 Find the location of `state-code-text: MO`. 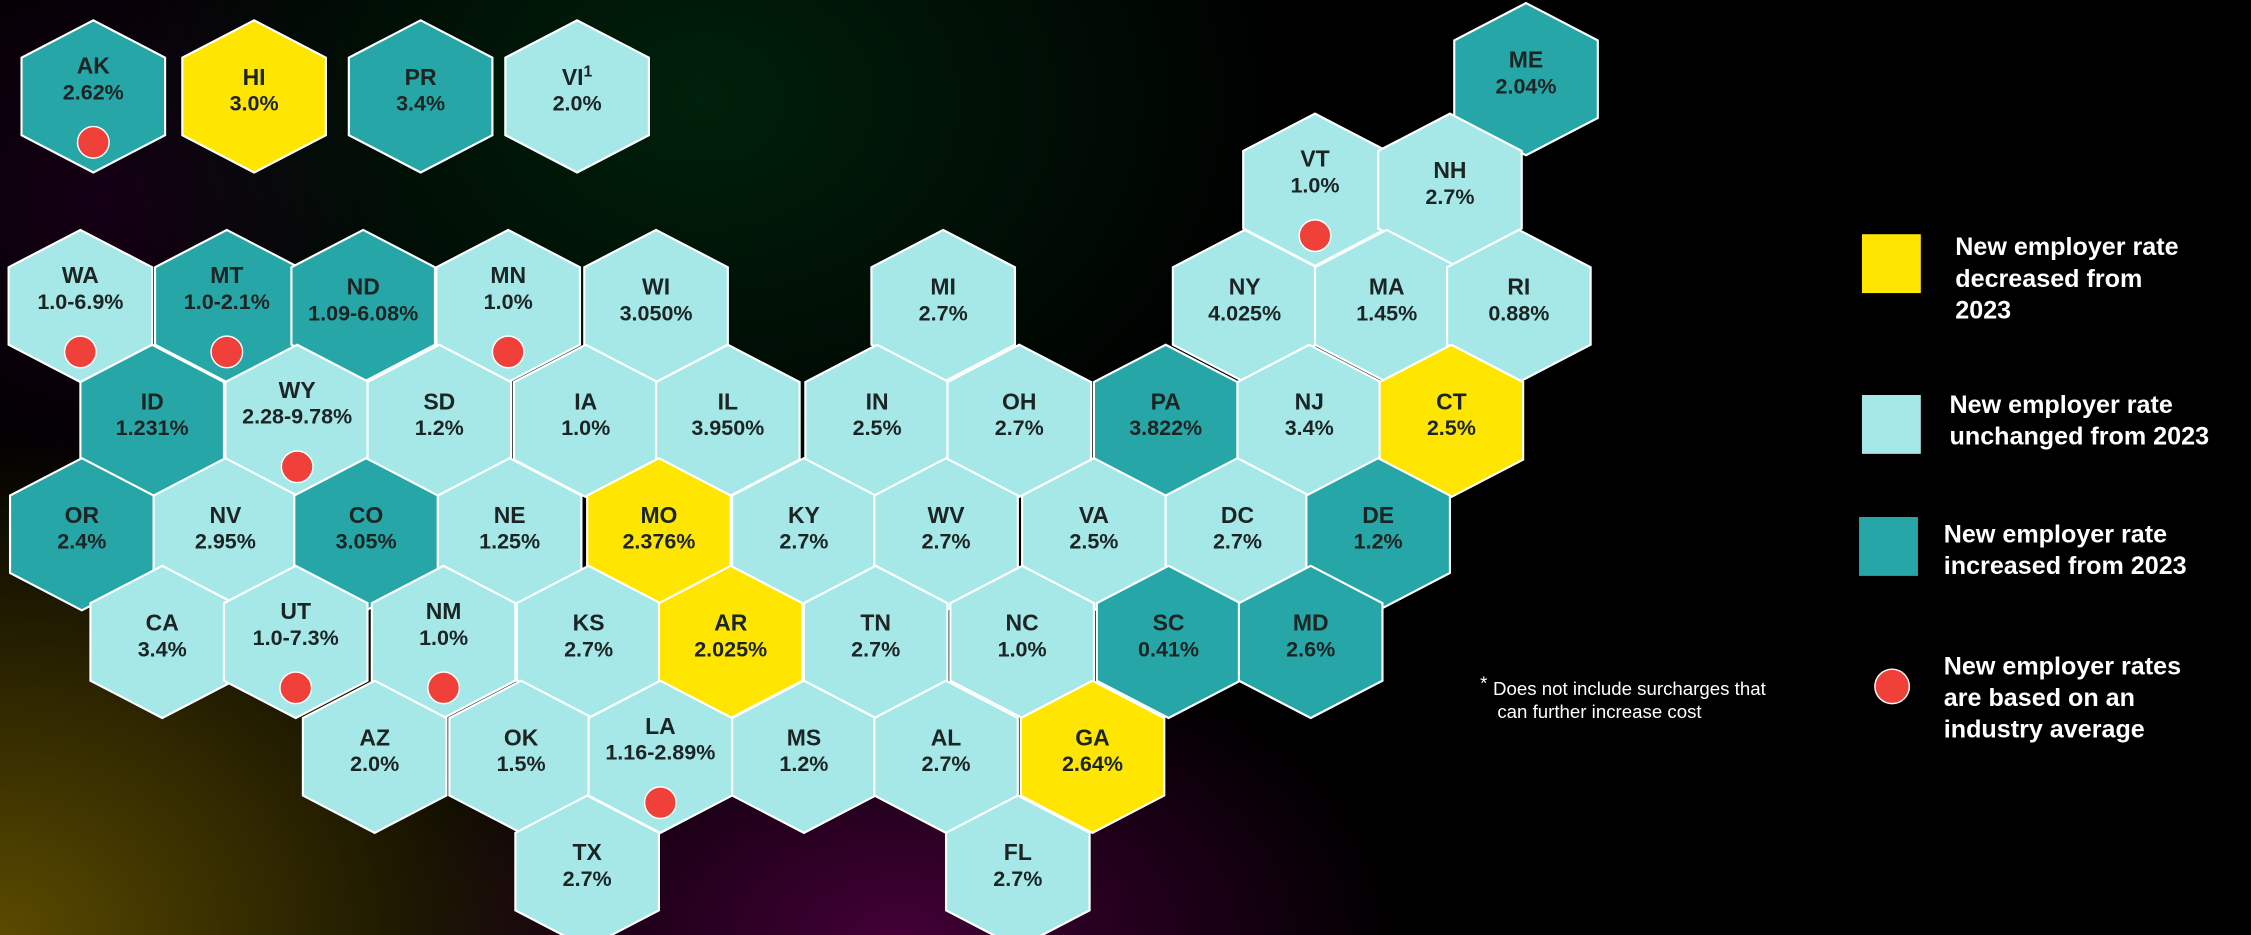

state-code-text: MO is located at coordinates (658, 515).